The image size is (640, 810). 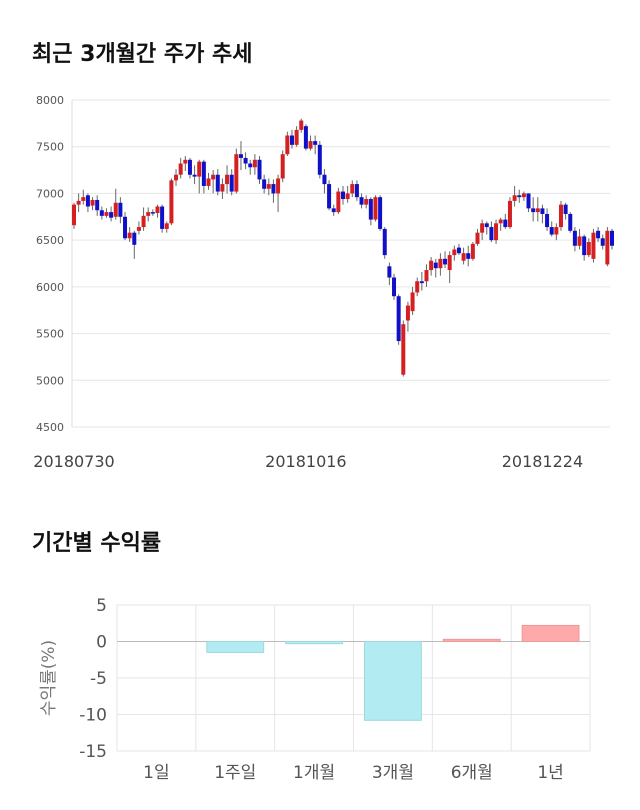 I want to click on price-y-tick-labels: 4500 5000 5500 6000 6500 7000 7500 8000, so click(x=50, y=264).